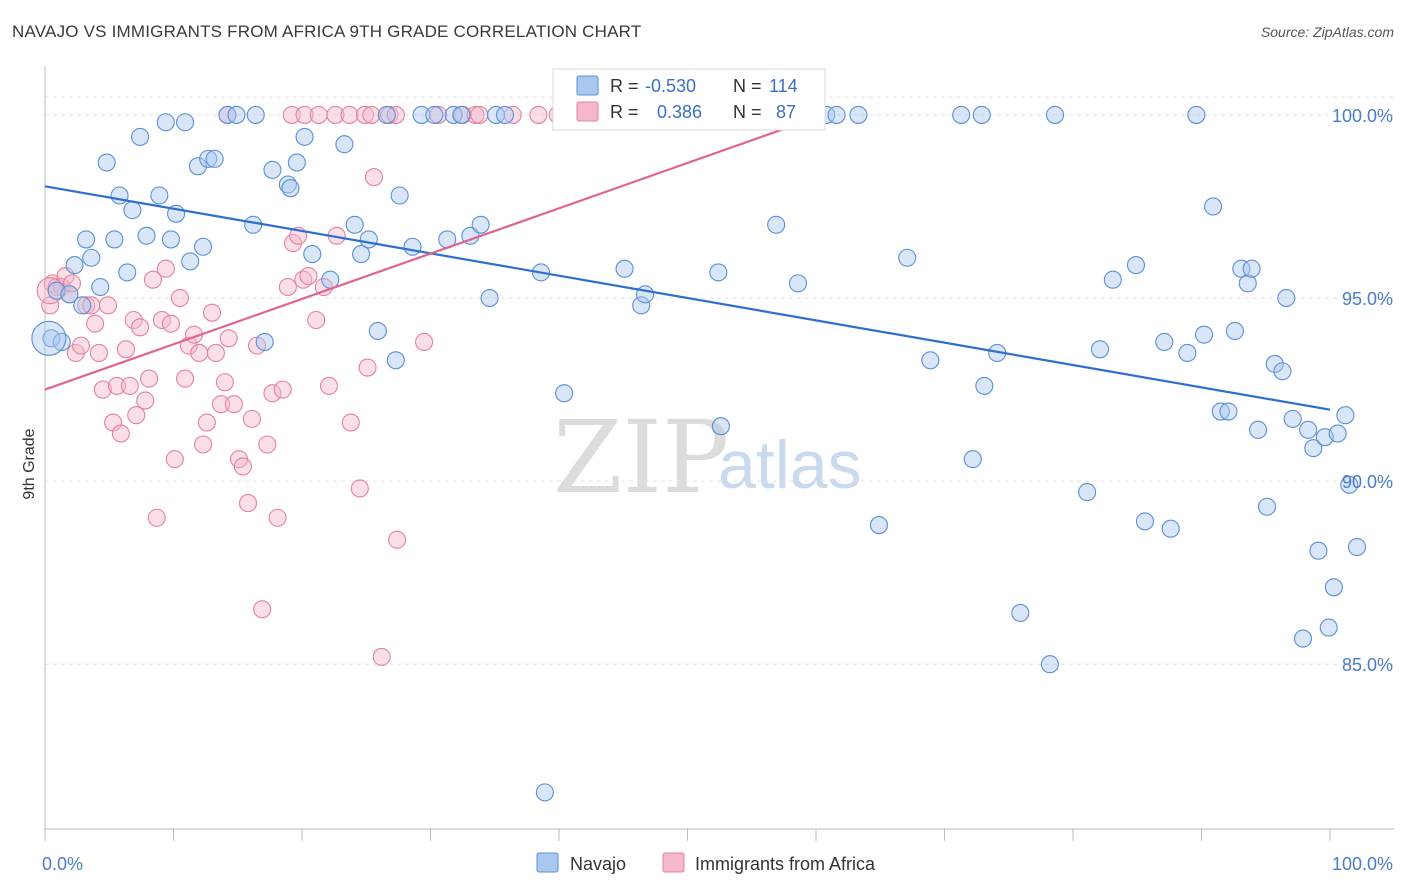 The width and height of the screenshot is (1406, 892). Describe the element at coordinates (747, 112) in the screenshot. I see `stats-n-label-2: N =` at that location.